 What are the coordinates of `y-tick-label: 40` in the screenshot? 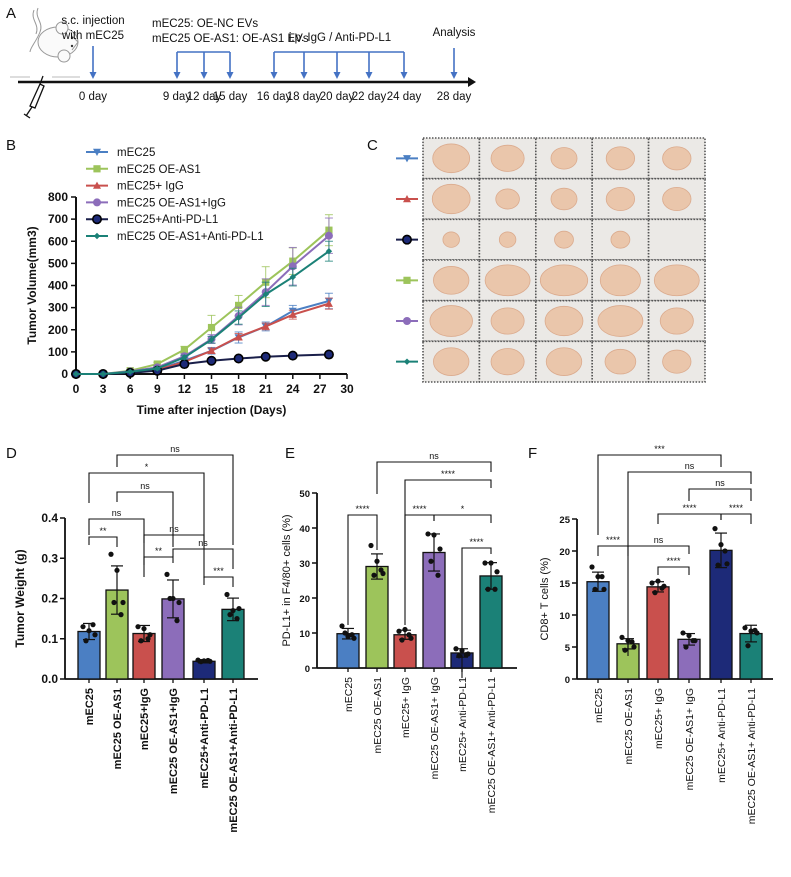 It's located at (304, 529).